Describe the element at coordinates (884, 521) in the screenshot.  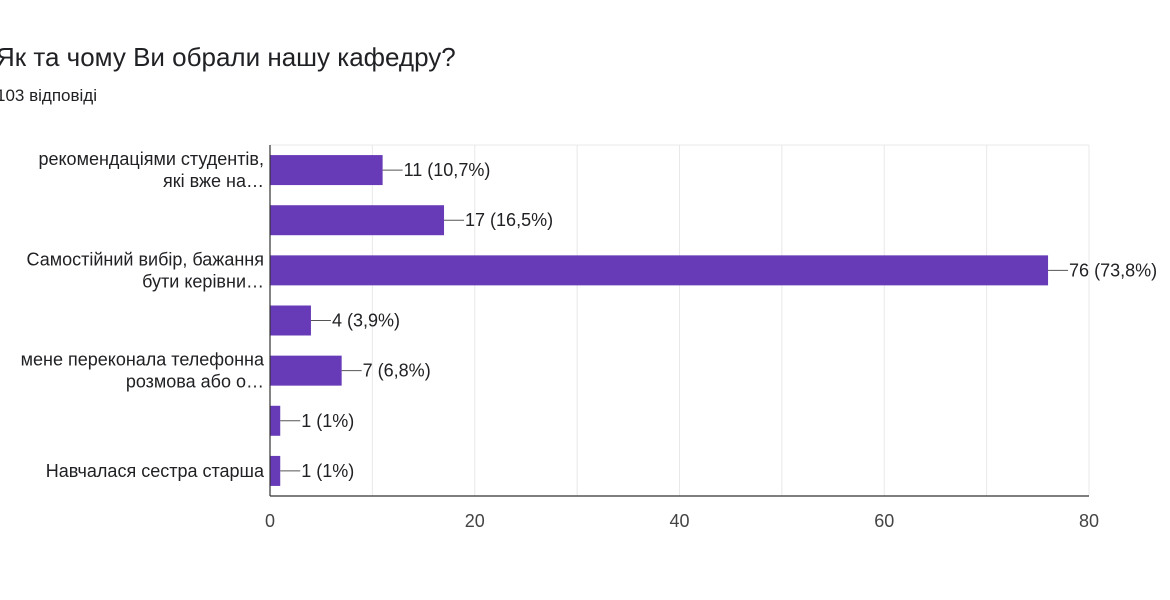
I see `x-tick-label: 60` at that location.